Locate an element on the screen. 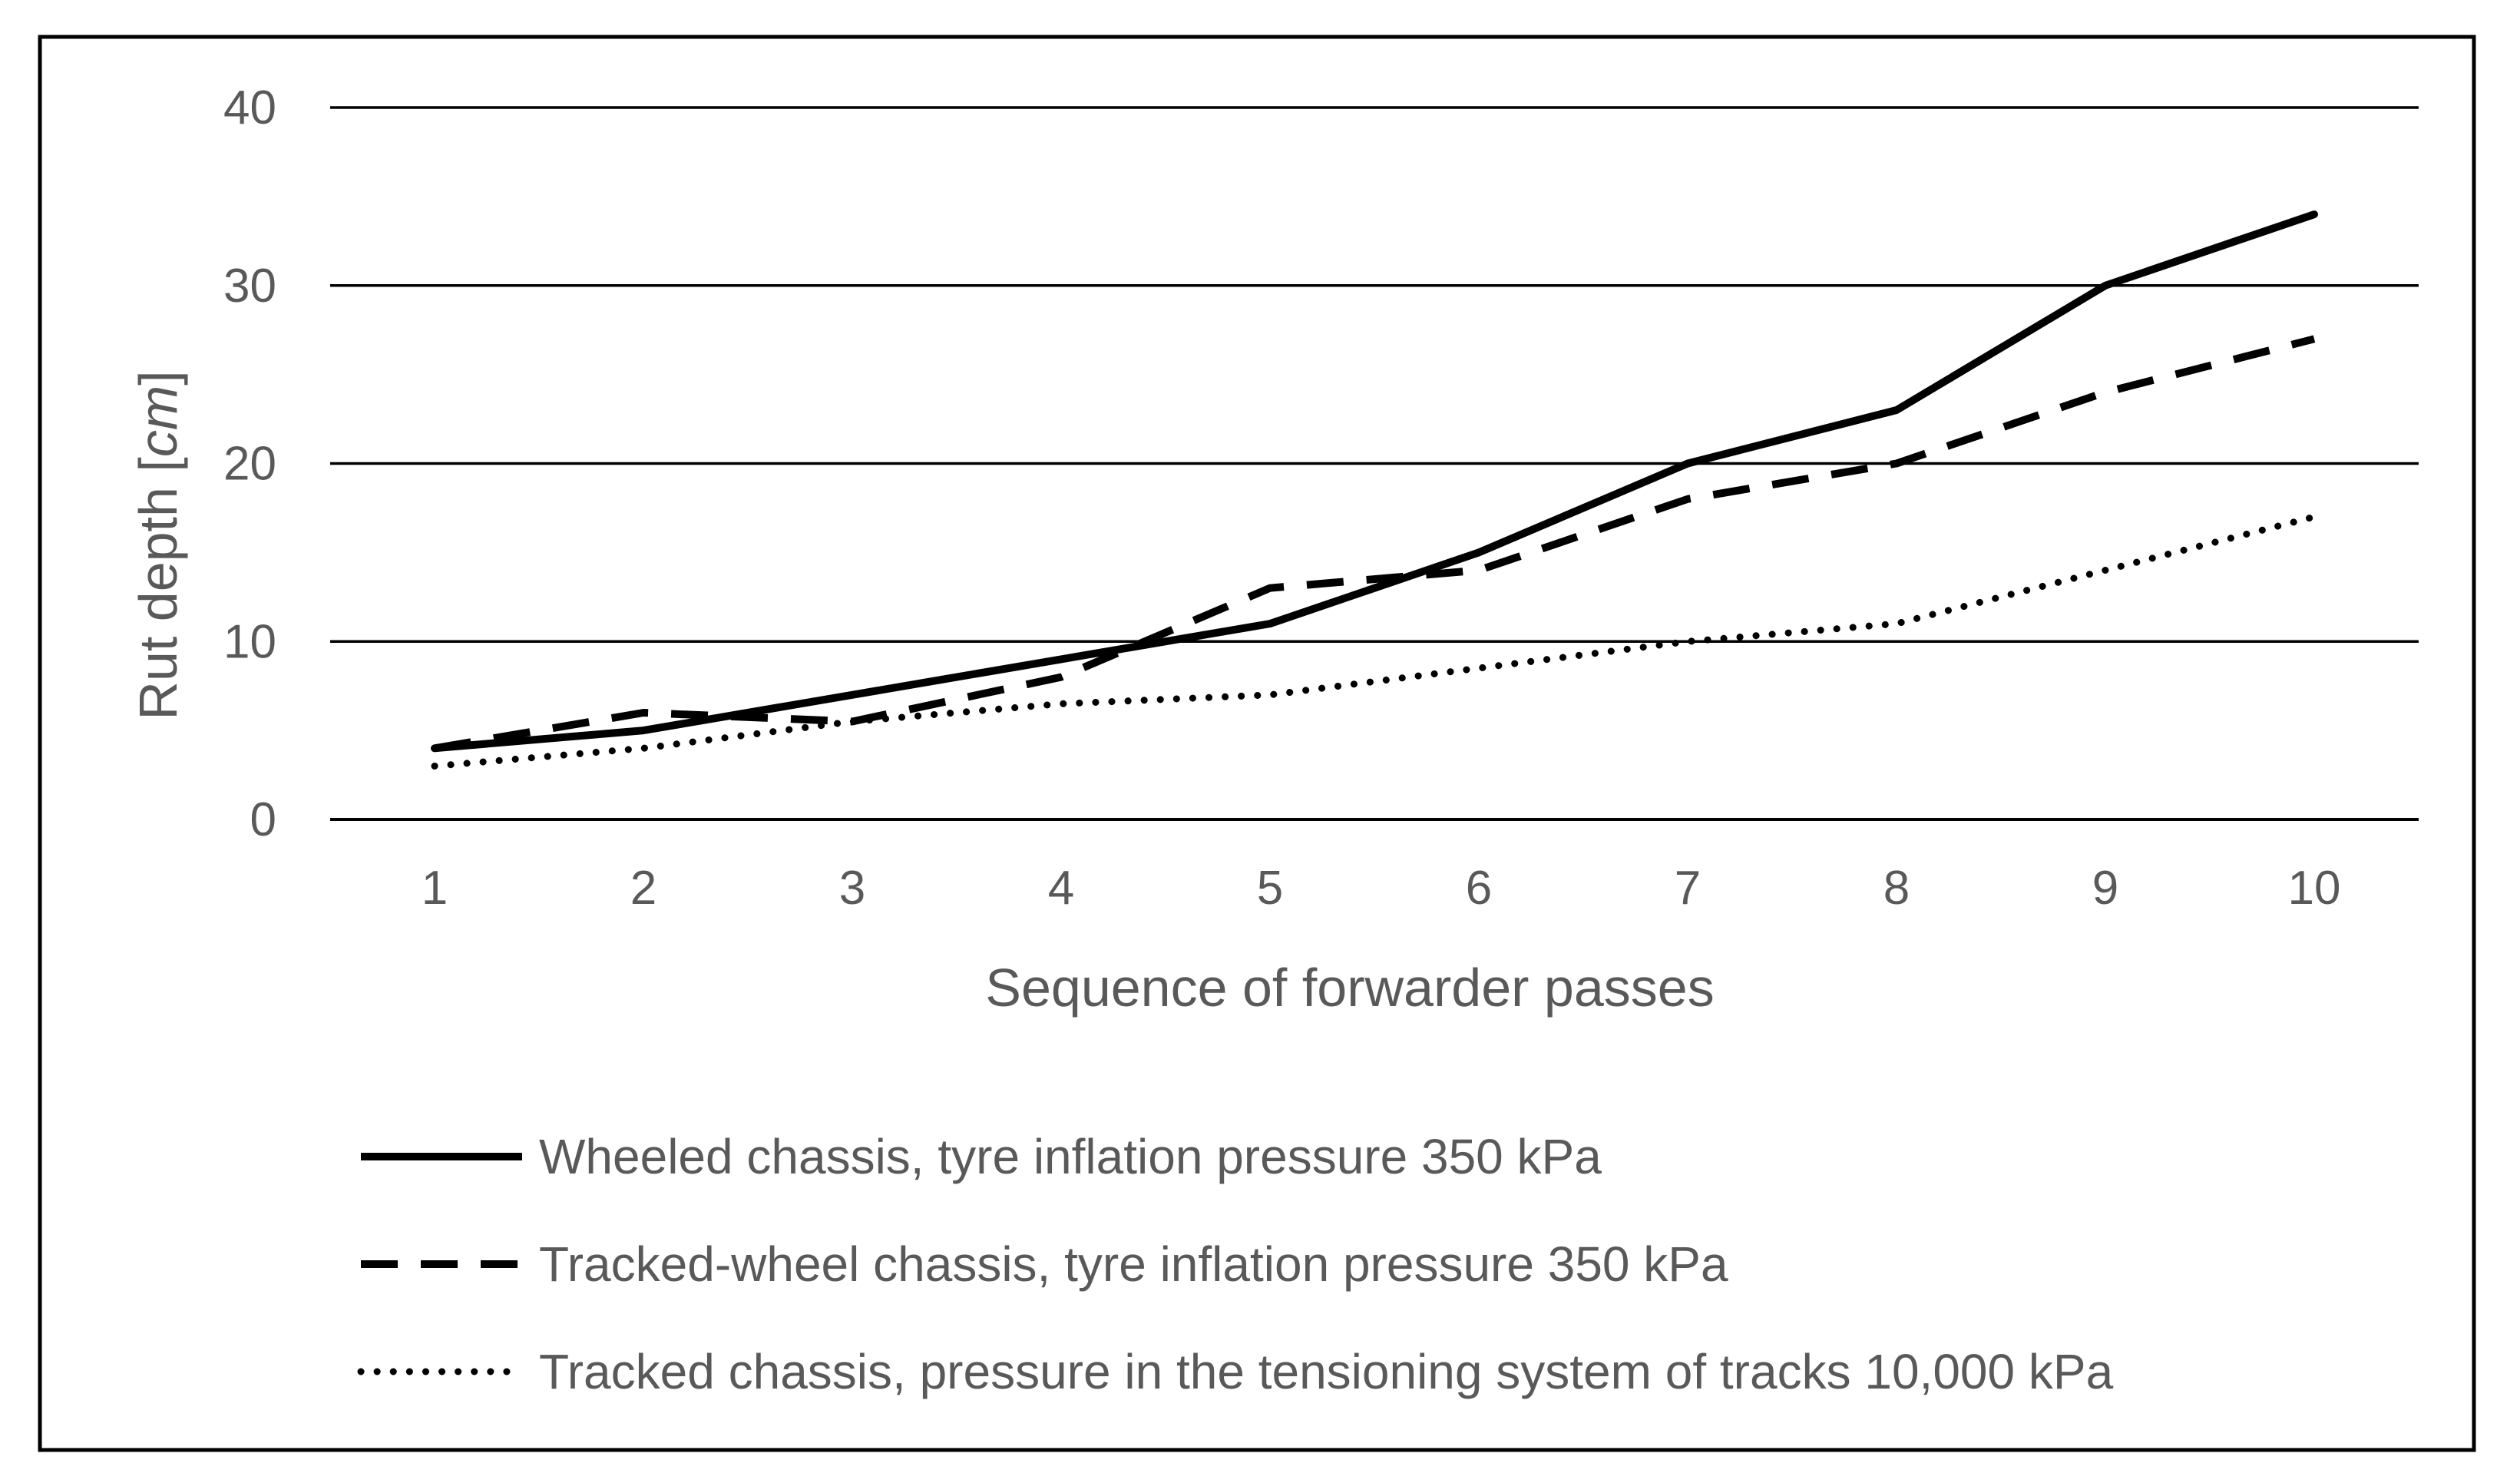  x-axis-tick-labels: 1 2 3 4 5 6 7 8 9 10 is located at coordinates (1382, 888).